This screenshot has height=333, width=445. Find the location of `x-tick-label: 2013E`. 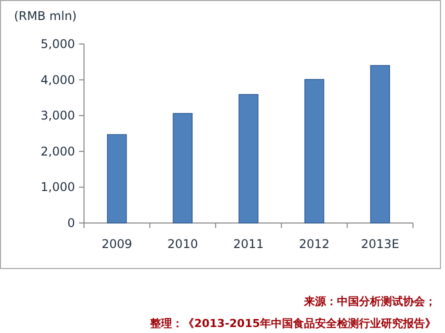

x-tick-label: 2013E is located at coordinates (380, 244).